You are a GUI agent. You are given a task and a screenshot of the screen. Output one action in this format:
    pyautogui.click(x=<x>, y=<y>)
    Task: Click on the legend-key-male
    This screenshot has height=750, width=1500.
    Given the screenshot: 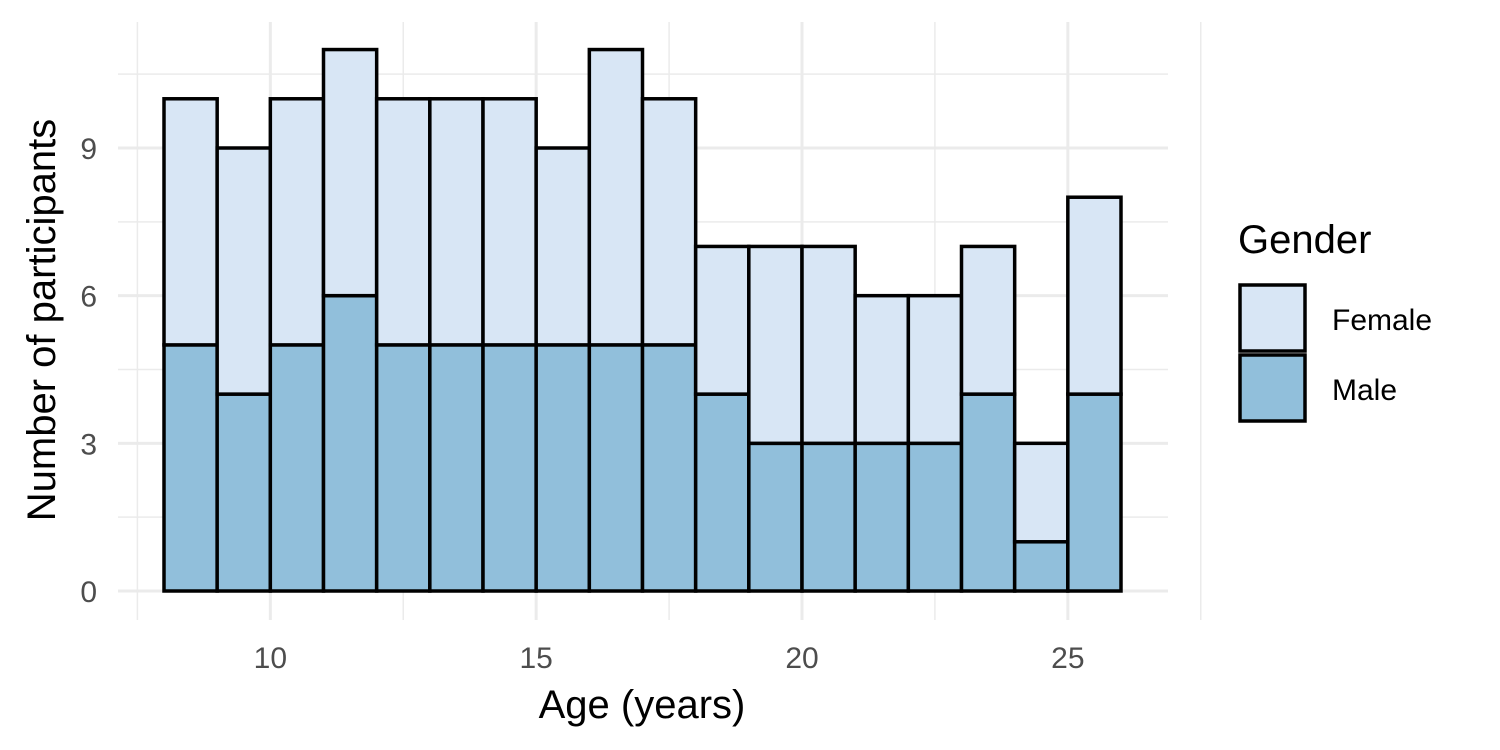 What is the action you would take?
    pyautogui.click(x=1272, y=388)
    